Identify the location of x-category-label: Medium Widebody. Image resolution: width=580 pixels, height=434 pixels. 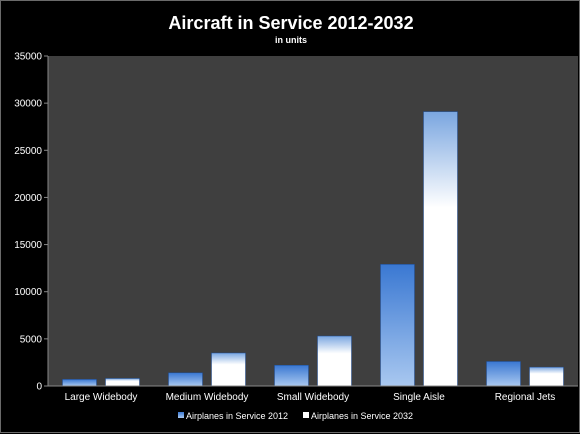
(207, 397).